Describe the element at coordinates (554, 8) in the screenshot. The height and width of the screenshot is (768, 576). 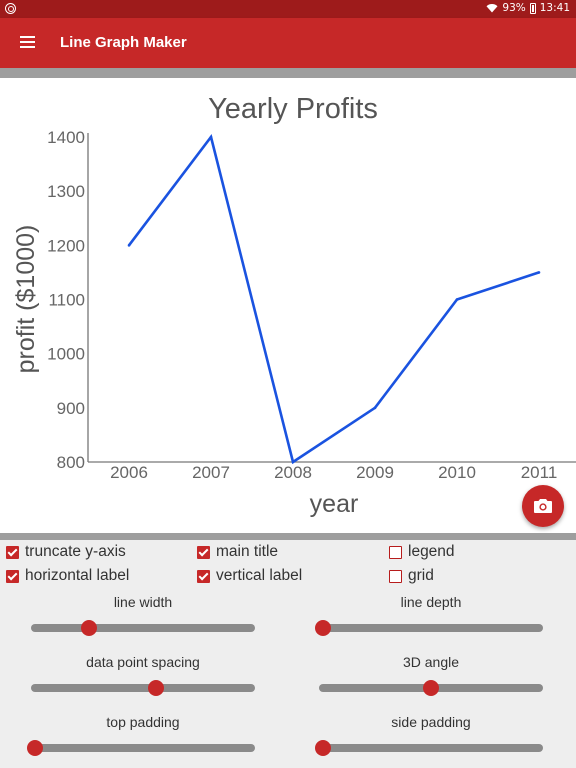
I see `clock: 13:41` at that location.